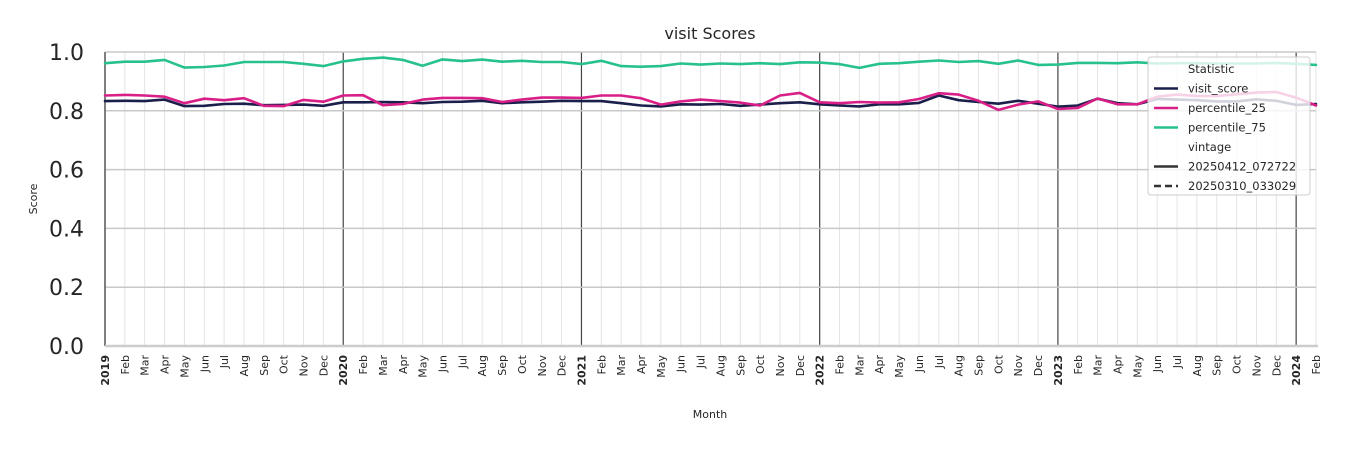  Describe the element at coordinates (1209, 147) in the screenshot. I see `legend-group-title: vintage` at that location.